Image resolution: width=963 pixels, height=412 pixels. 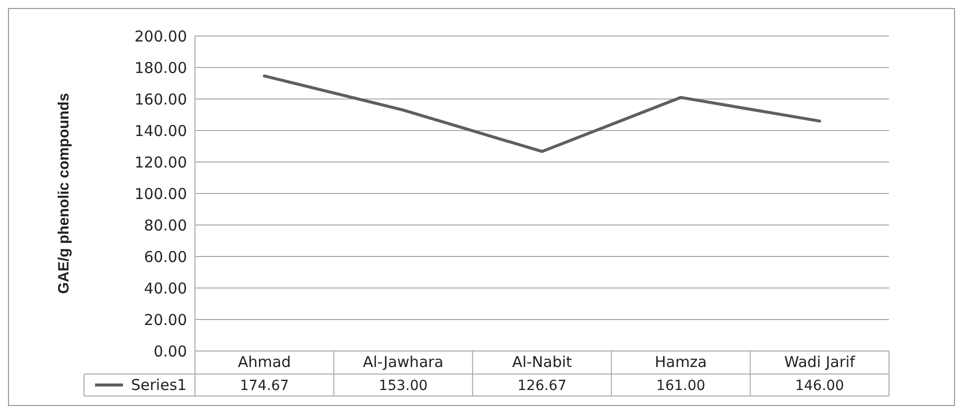 What do you see at coordinates (160, 67) in the screenshot?
I see `y-tick-label: 180.00` at bounding box center [160, 67].